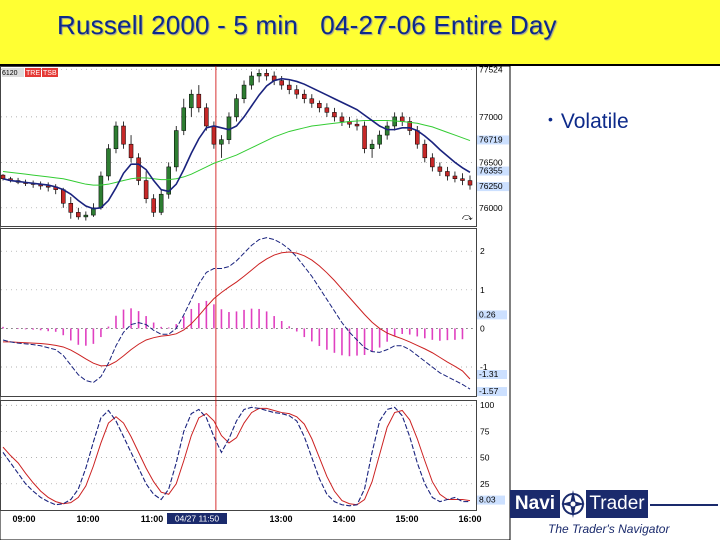  Describe the element at coordinates (684, 505) in the screenshot. I see `logo-rule` at that location.